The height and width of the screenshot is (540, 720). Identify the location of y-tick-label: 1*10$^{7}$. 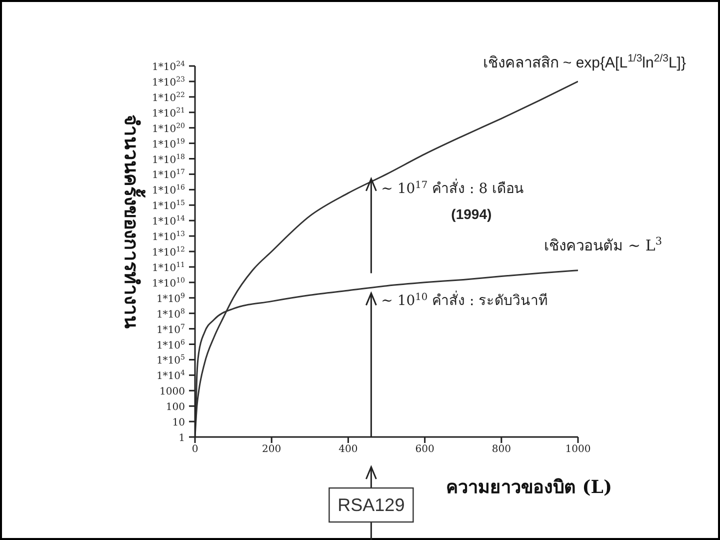
(170, 329).